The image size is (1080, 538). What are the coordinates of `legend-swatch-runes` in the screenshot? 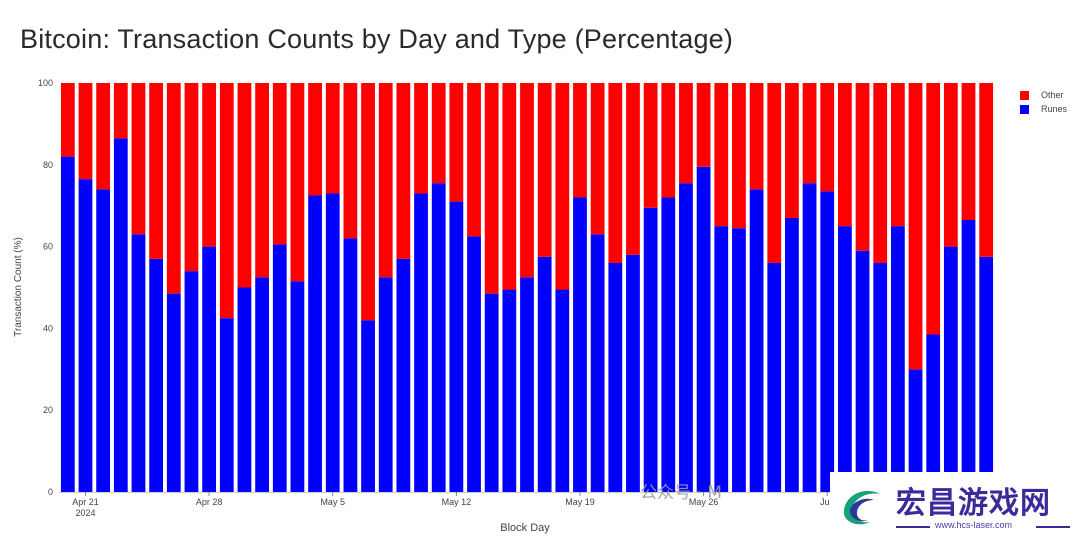 It's located at (1024, 109).